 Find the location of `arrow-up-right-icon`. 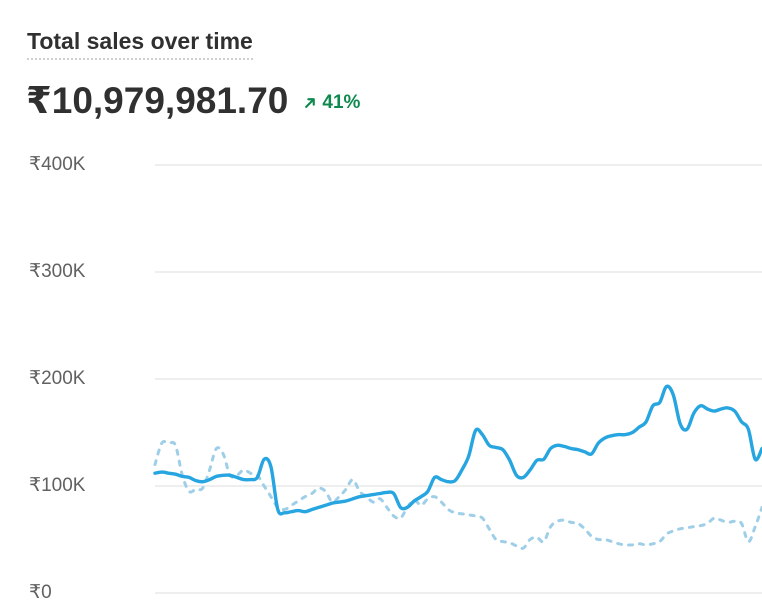

arrow-up-right-icon is located at coordinates (310, 103).